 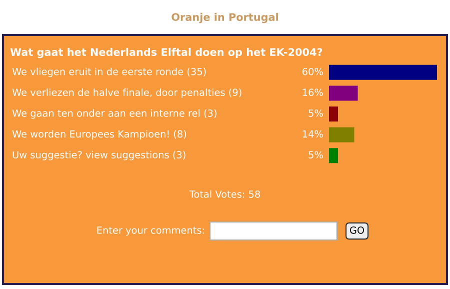 I want to click on y-tick-label: We verliezen de halve finale, door penalties (9), so click(x=127, y=93).